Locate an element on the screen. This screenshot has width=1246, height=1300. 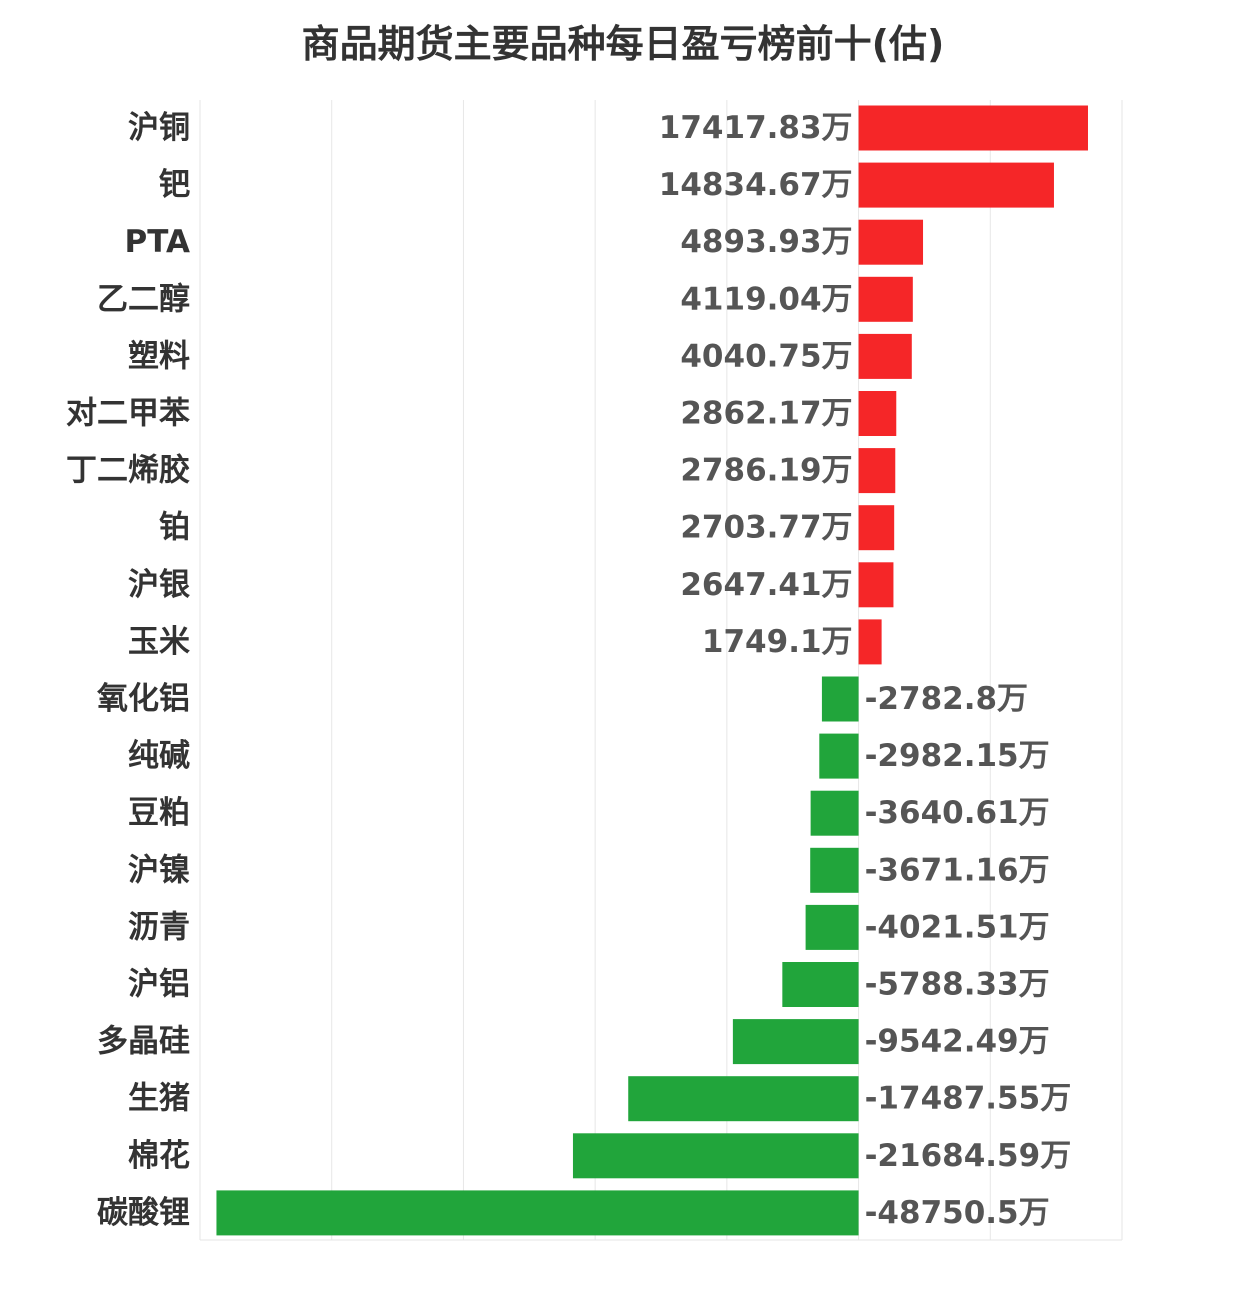
category-label: 沪铝 is located at coordinates (159, 985).